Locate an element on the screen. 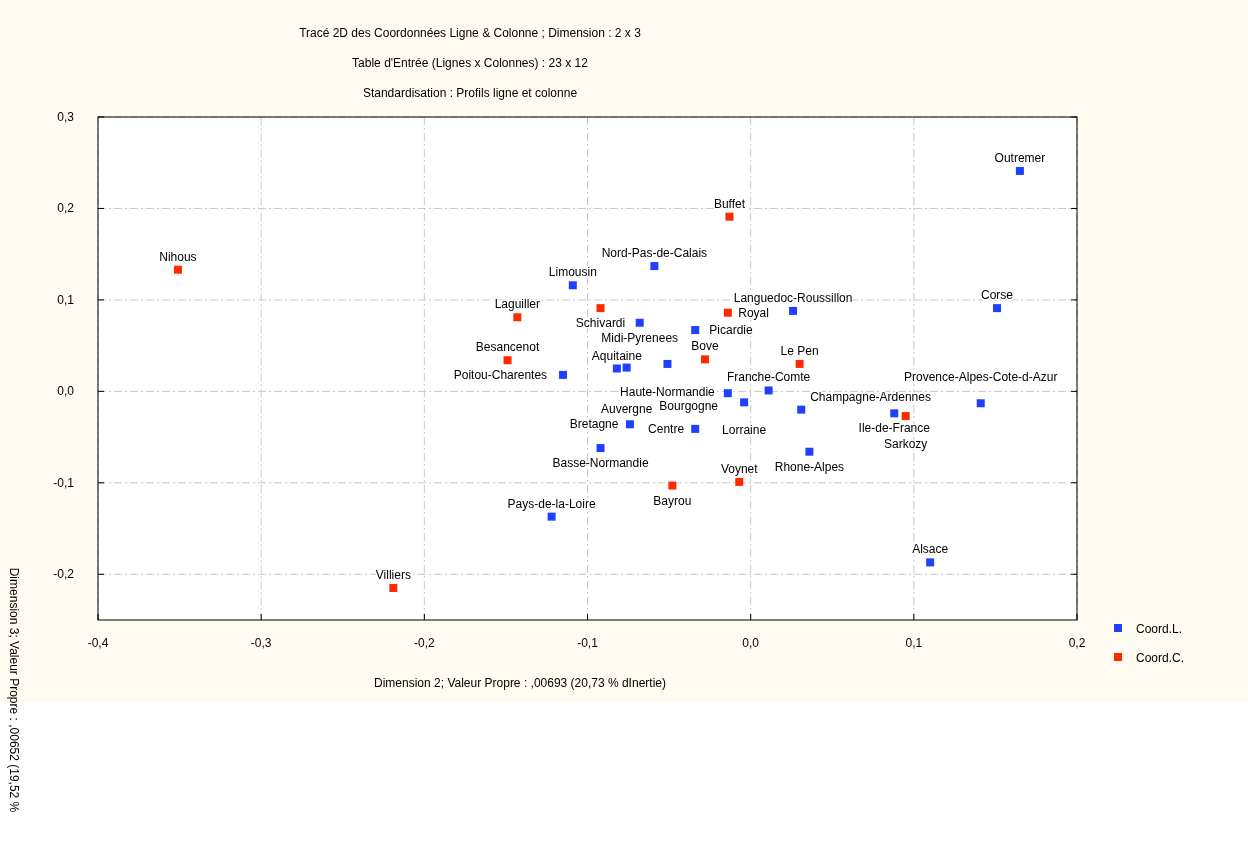 The width and height of the screenshot is (1248, 846). annotation: Champagne-Ardennes is located at coordinates (870, 396).